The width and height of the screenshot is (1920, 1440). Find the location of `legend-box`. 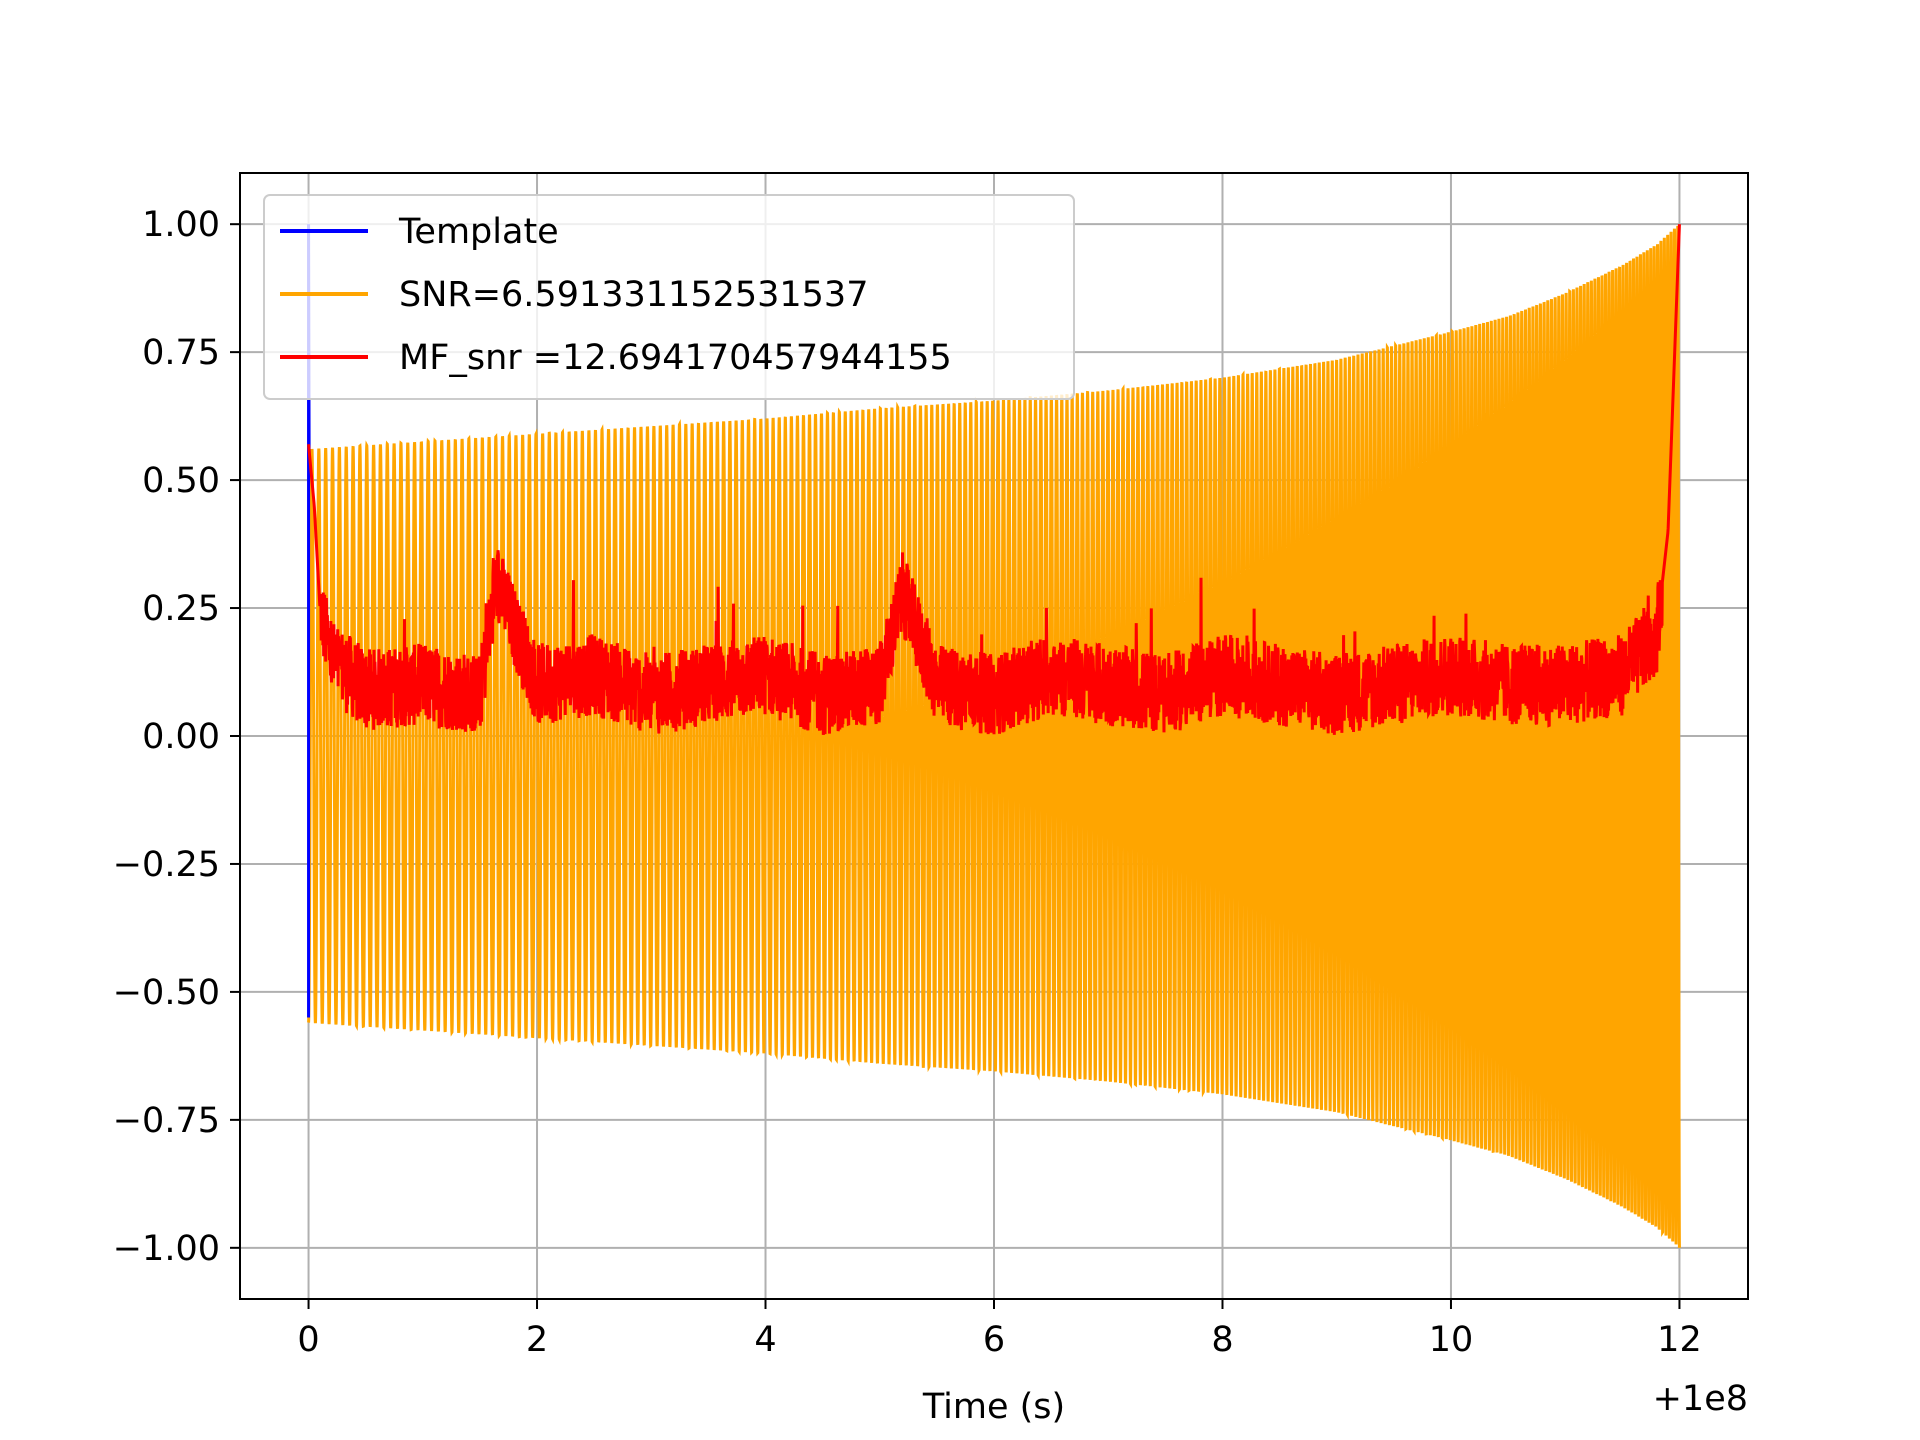

legend-box is located at coordinates (669, 297).